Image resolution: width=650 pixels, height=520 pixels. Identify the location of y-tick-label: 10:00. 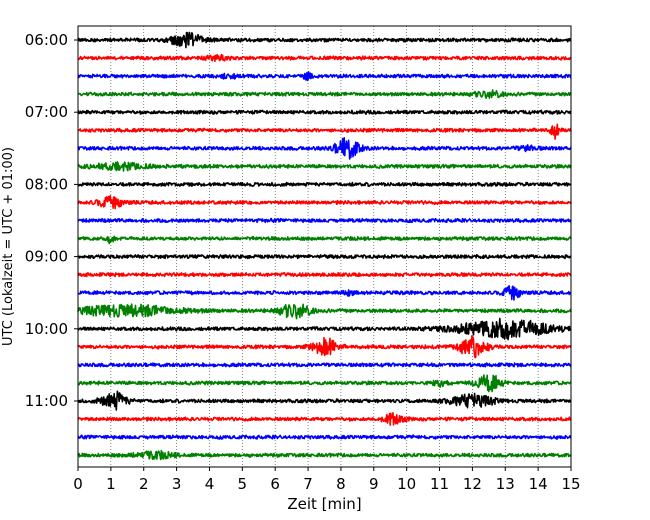
(46, 329).